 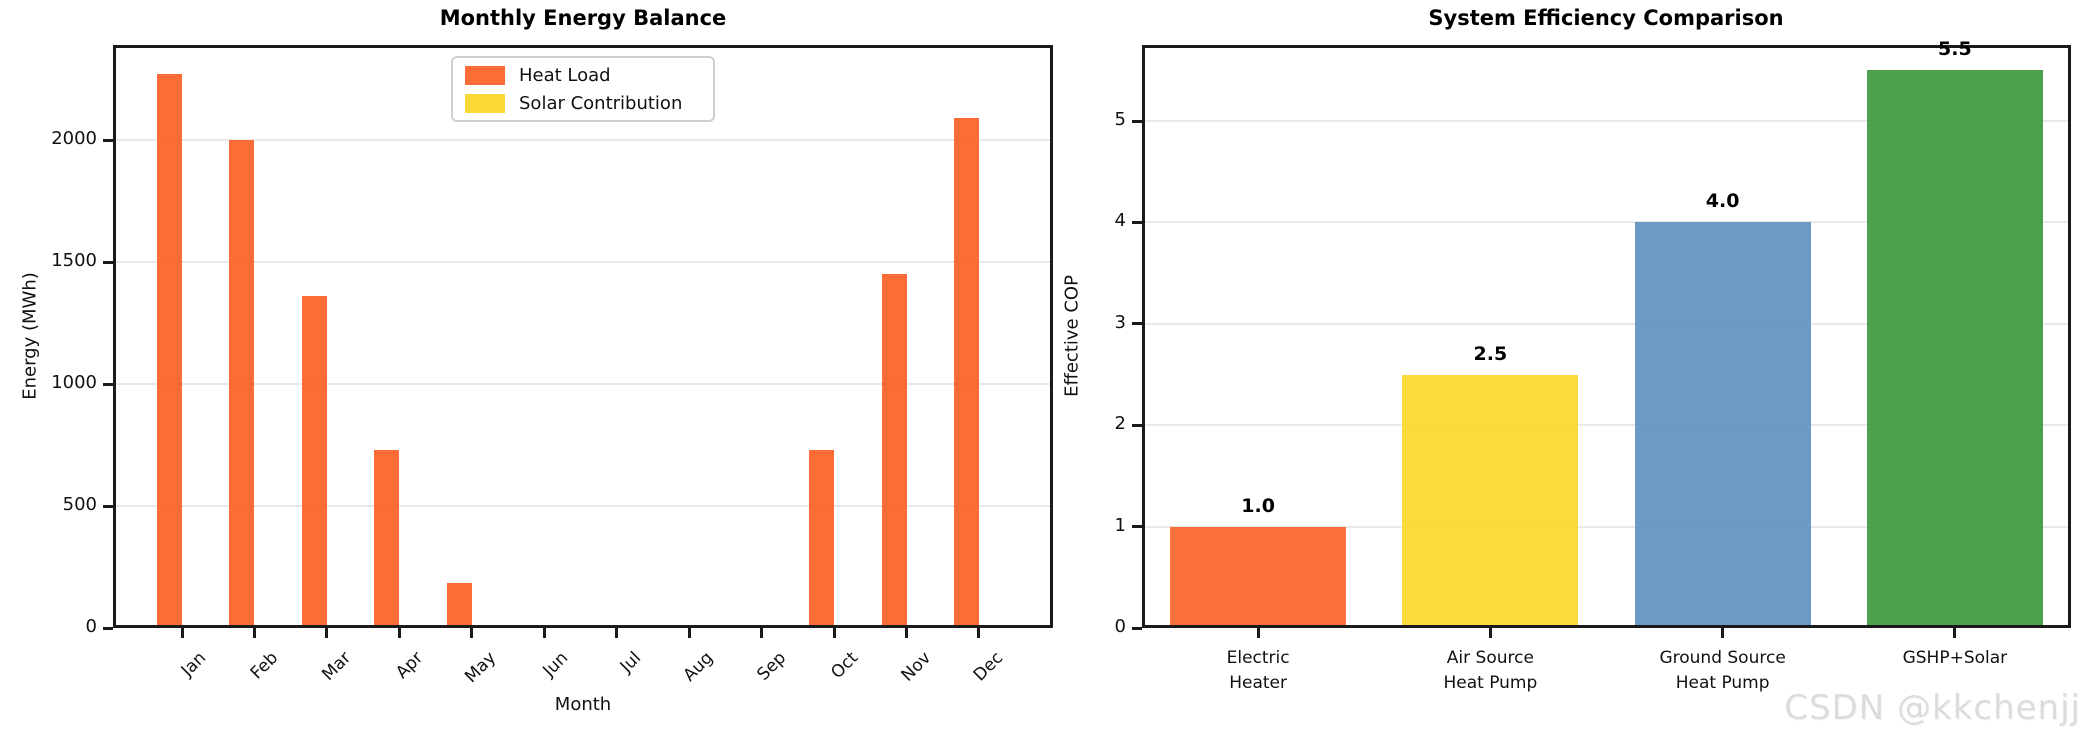 I want to click on legend-label-solar: Solar Contribution, so click(x=601, y=103).